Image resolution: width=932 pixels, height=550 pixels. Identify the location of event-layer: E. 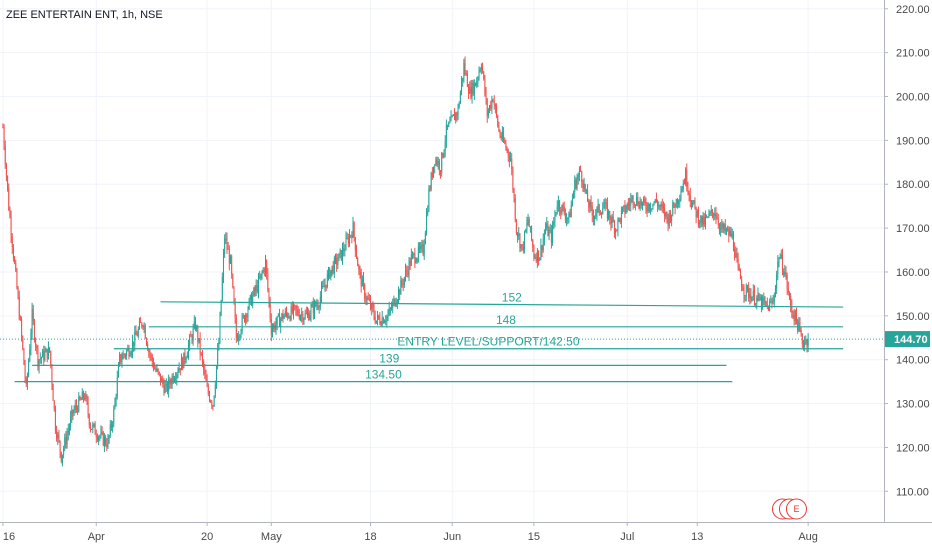
(789, 509).